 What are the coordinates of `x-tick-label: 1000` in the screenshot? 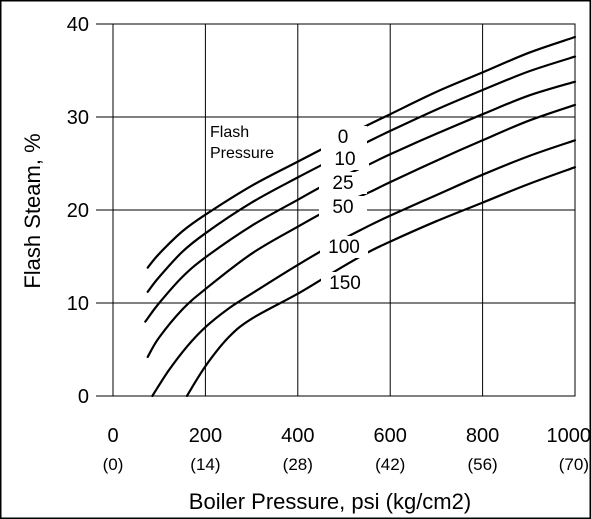 It's located at (569, 436).